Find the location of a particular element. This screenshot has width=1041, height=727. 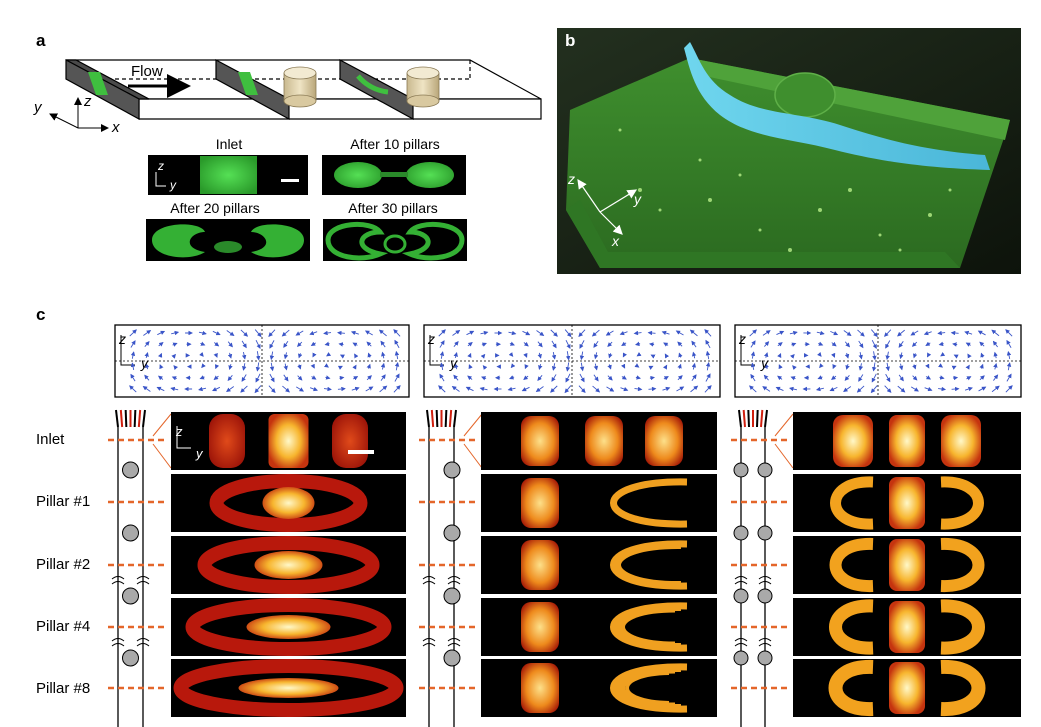

row-label: Pillar #4 is located at coordinates (63, 626).